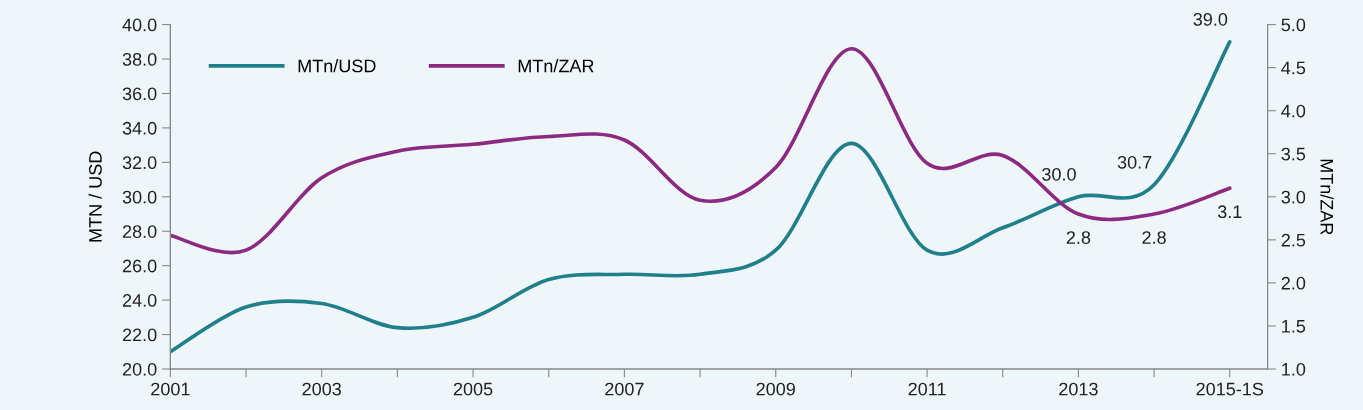  I want to click on y-tick-label: 26.0, so click(139, 266).